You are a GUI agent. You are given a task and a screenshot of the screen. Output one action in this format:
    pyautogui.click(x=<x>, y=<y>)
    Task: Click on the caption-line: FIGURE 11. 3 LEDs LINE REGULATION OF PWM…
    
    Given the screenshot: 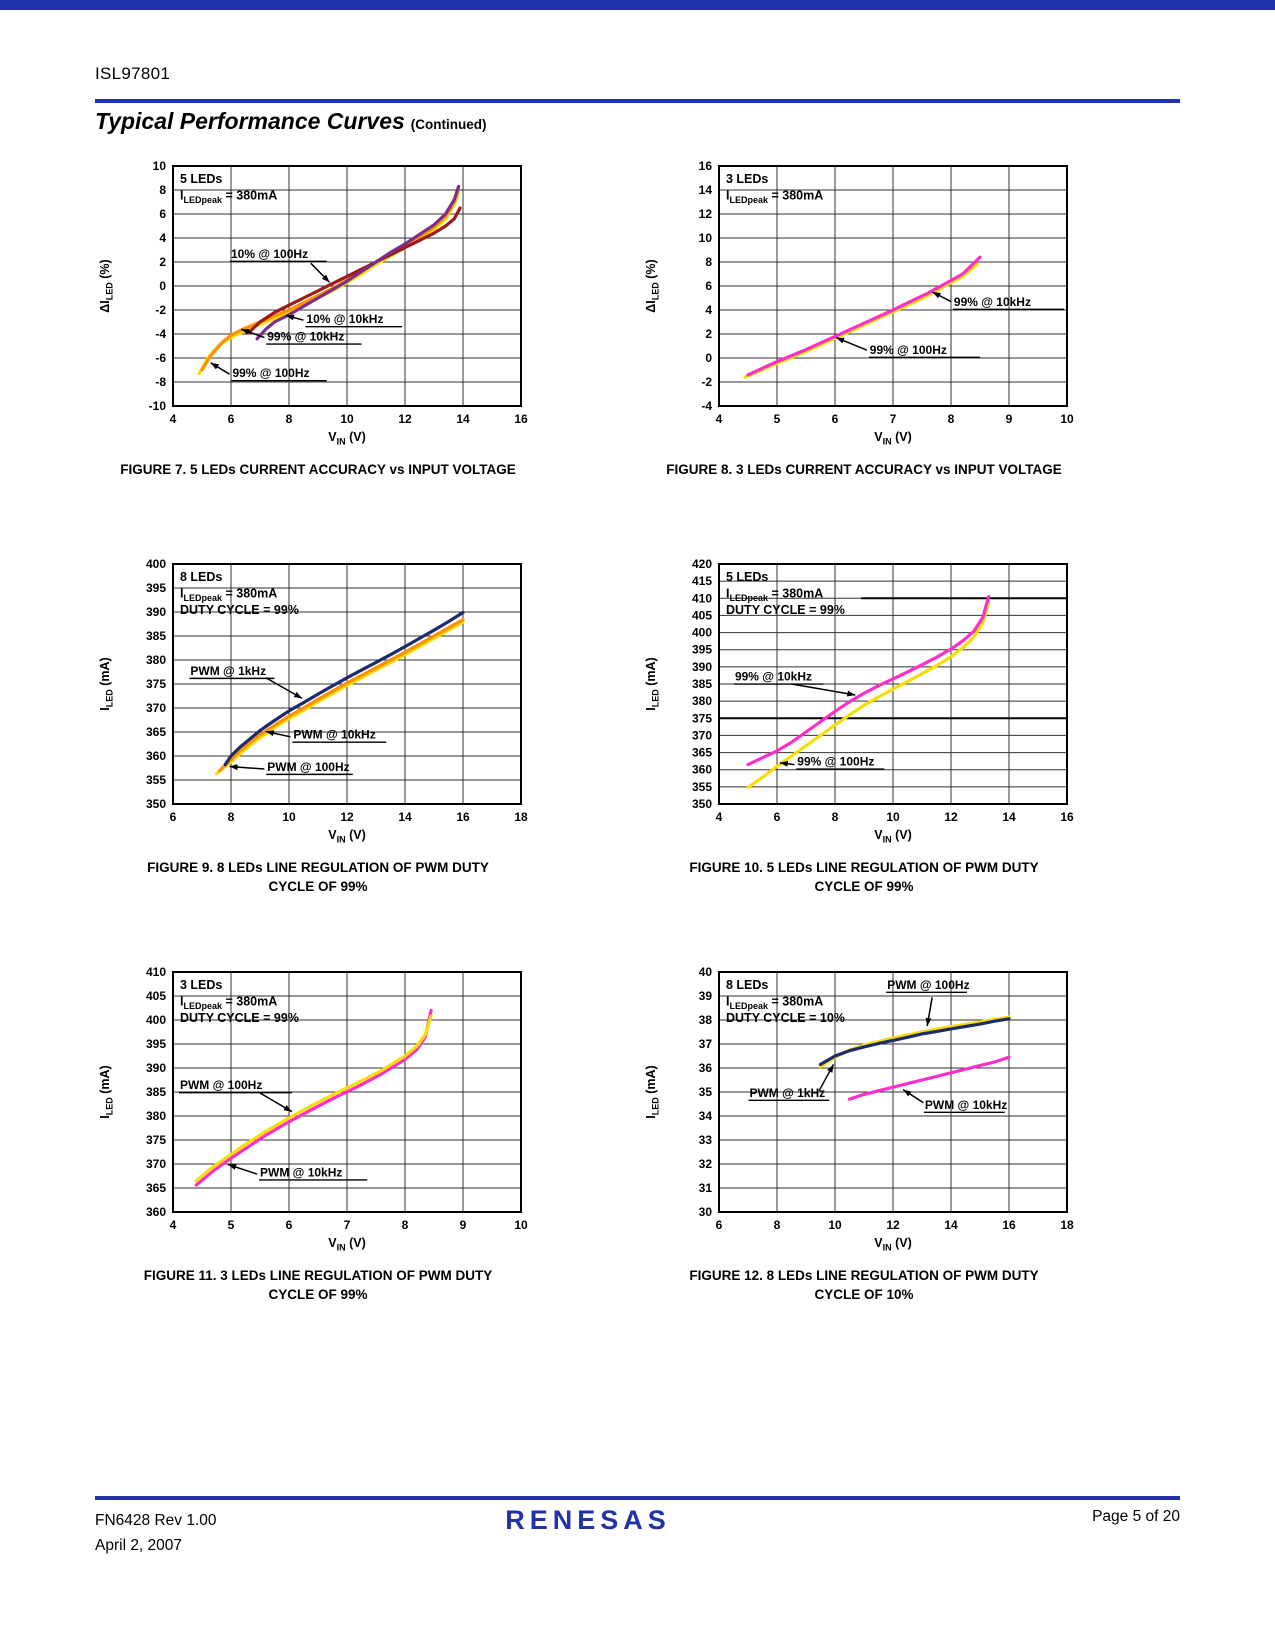 What is the action you would take?
    pyautogui.click(x=318, y=1275)
    